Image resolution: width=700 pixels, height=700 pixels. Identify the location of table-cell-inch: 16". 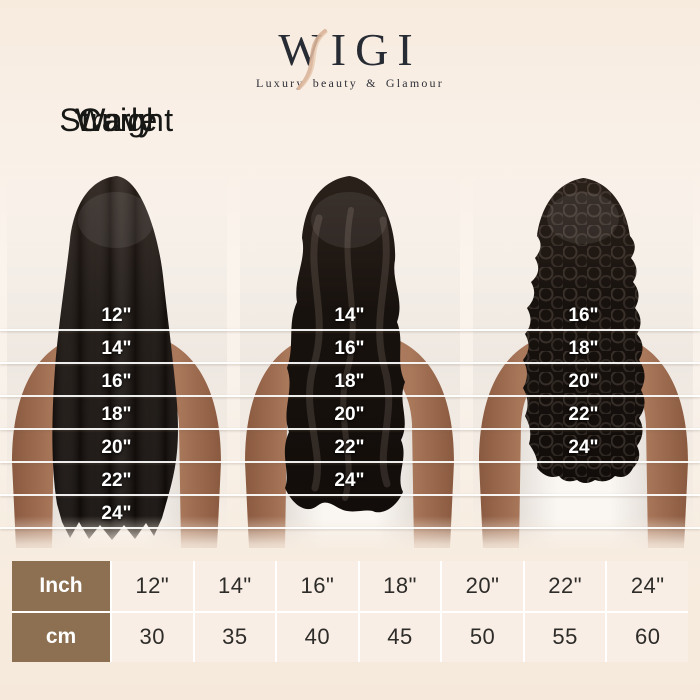
(317, 586).